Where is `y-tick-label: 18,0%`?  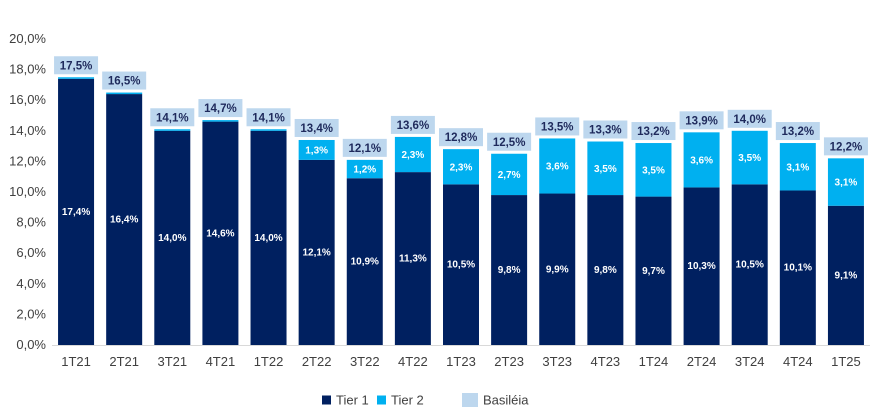
y-tick-label: 18,0% is located at coordinates (27, 69).